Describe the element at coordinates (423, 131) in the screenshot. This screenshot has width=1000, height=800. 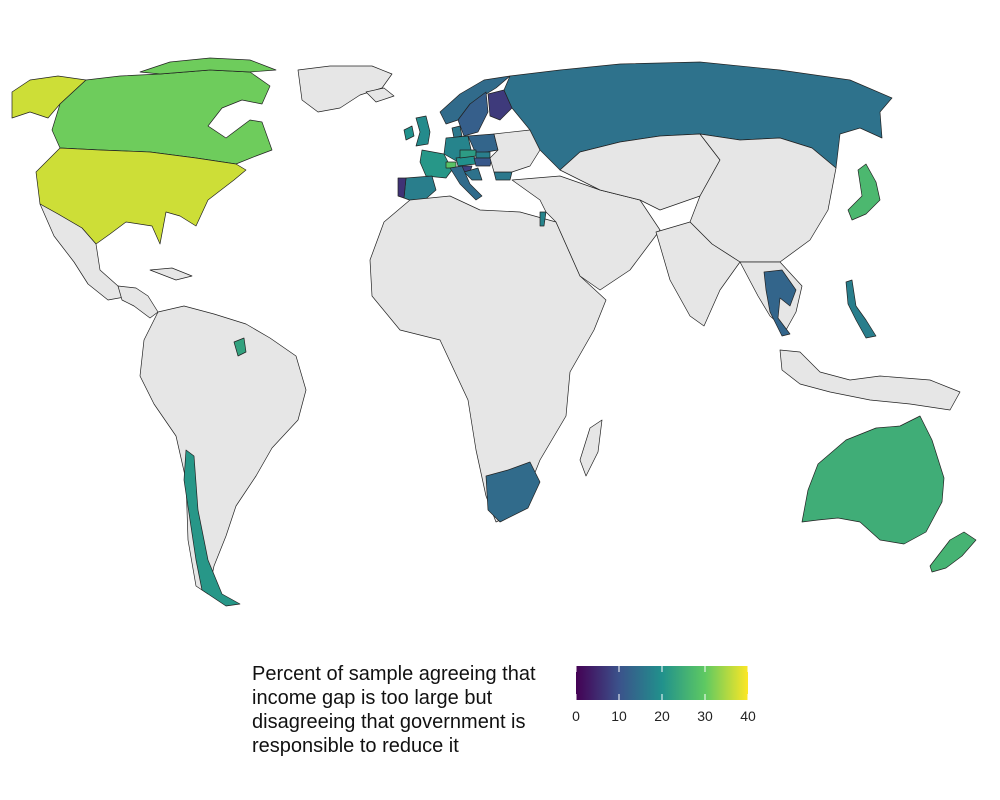
I see `country-United-Kingdom` at that location.